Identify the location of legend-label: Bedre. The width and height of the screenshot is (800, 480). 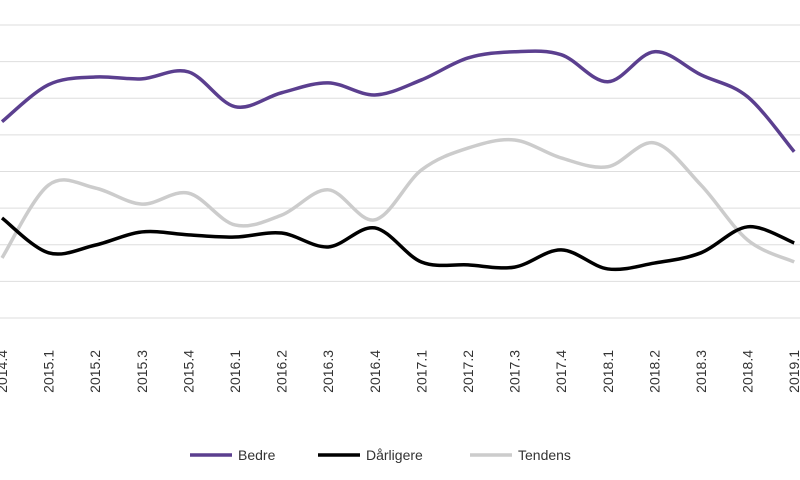
(257, 455).